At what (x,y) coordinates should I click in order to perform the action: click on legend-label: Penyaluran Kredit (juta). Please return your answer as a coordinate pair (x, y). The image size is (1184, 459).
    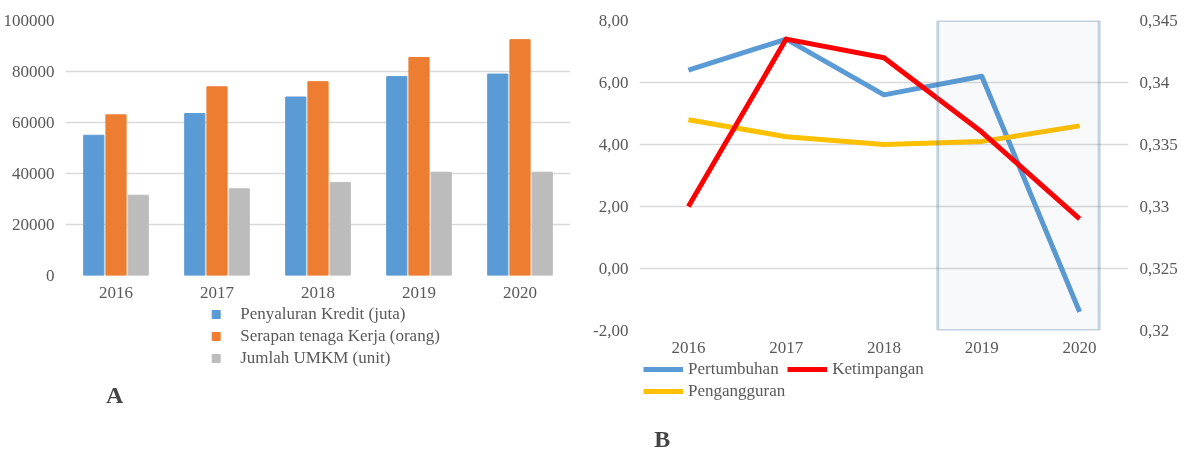
    Looking at the image, I should click on (323, 314).